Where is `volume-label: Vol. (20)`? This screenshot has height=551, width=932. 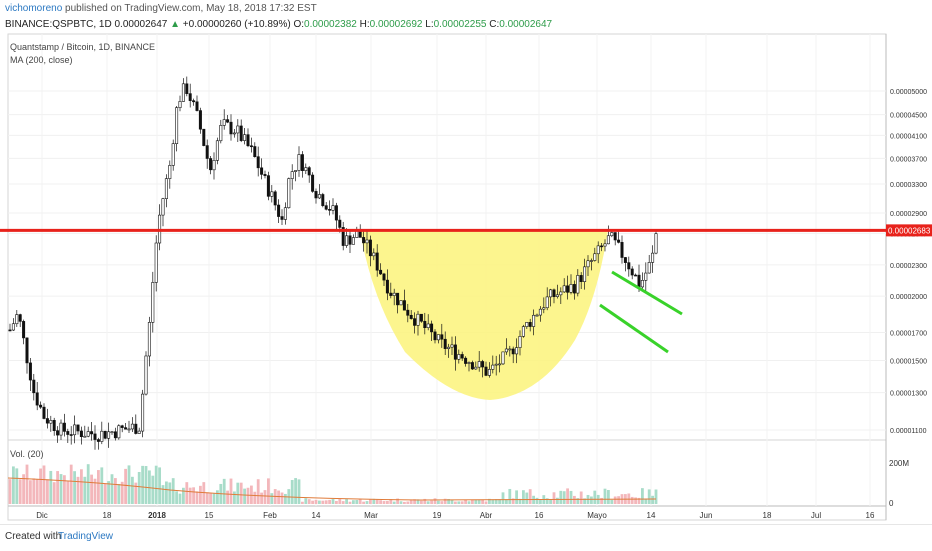
volume-label: Vol. (20) is located at coordinates (27, 454).